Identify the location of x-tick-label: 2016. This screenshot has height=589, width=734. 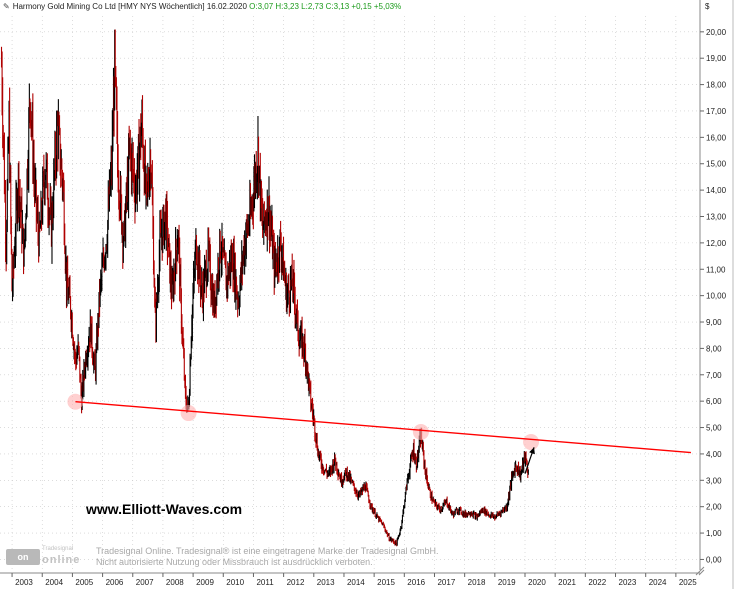
(416, 582).